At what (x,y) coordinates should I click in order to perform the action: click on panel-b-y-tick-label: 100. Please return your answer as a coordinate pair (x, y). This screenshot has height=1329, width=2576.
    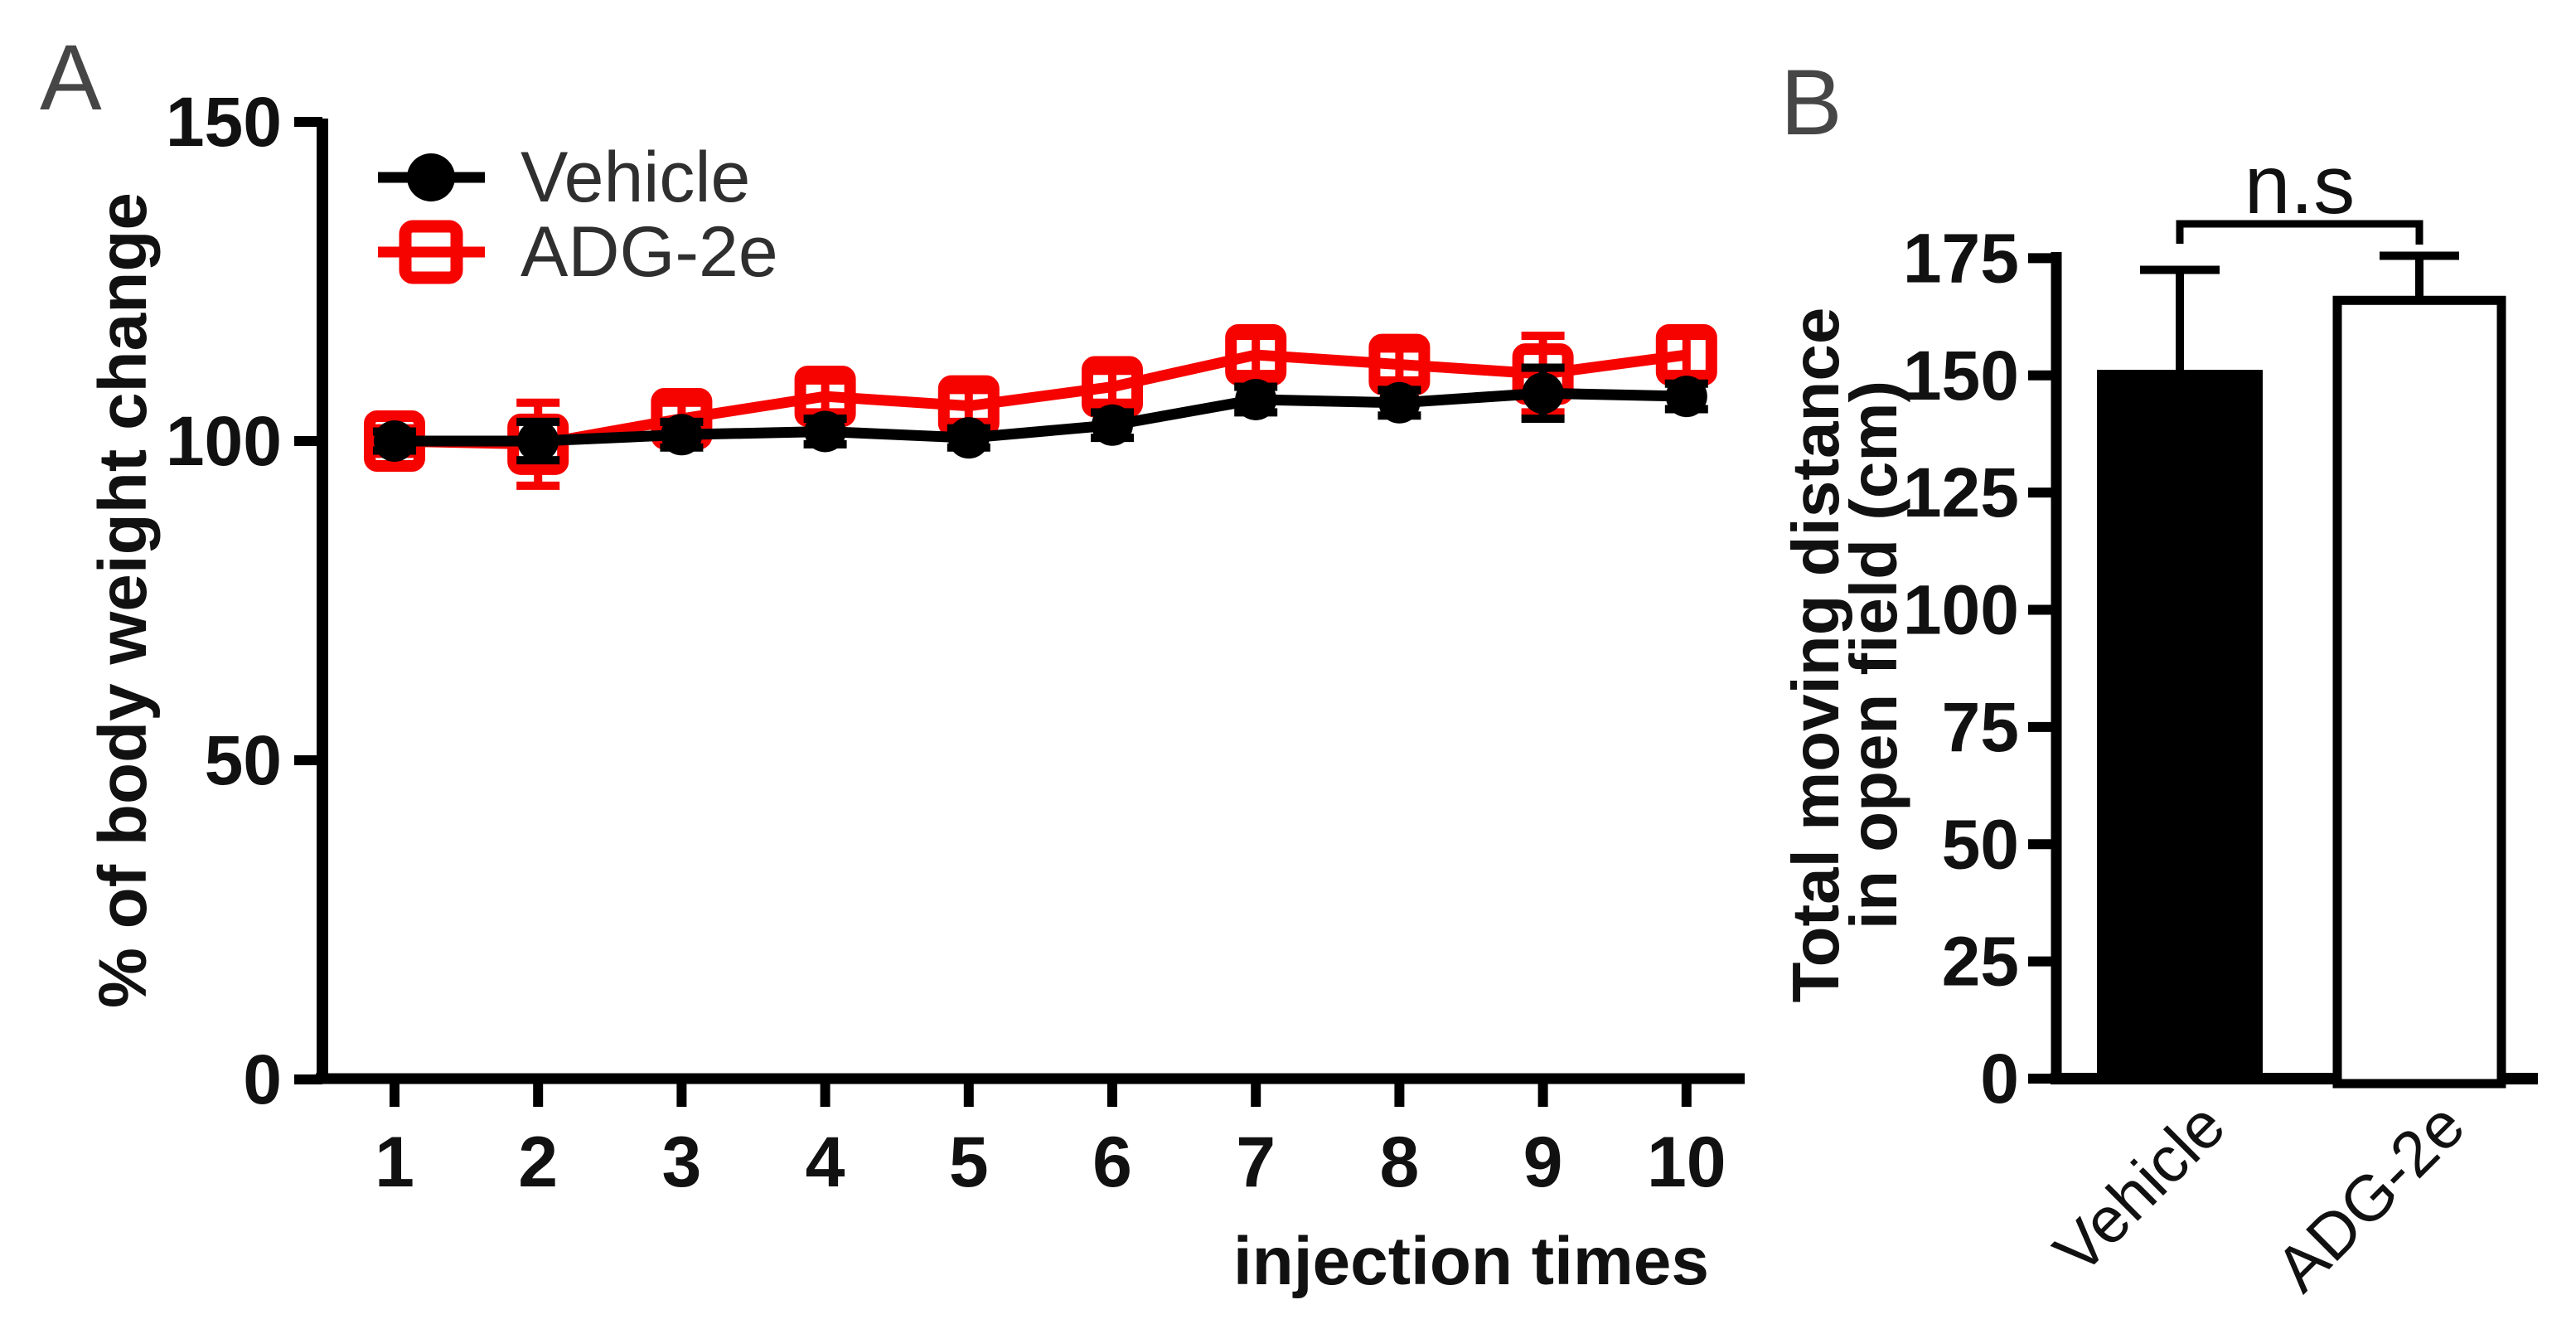
    Looking at the image, I should click on (1961, 610).